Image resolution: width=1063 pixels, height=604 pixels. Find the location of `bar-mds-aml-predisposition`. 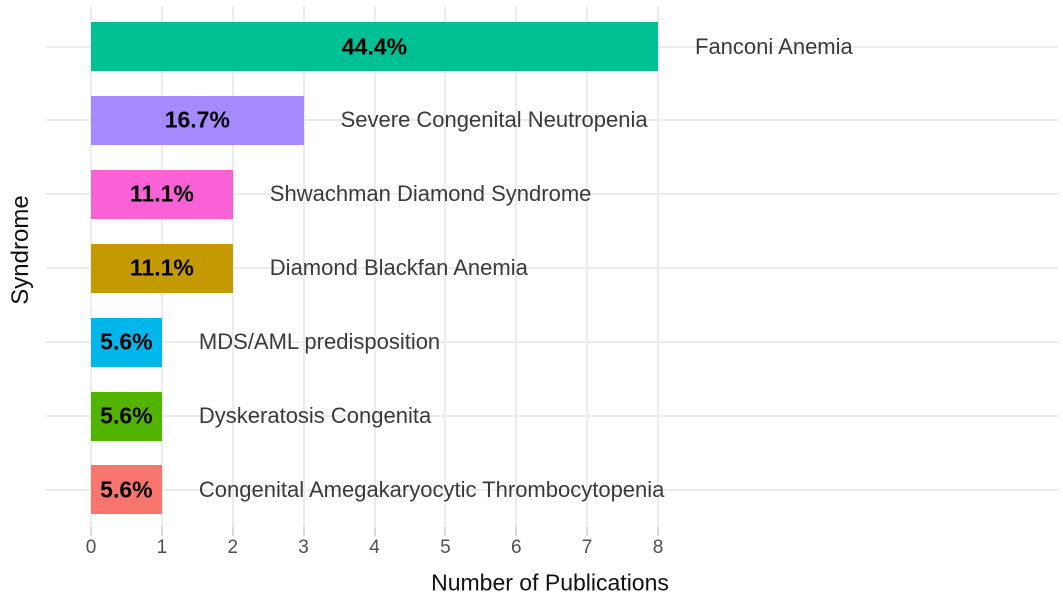

bar-mds-aml-predisposition is located at coordinates (126, 342).